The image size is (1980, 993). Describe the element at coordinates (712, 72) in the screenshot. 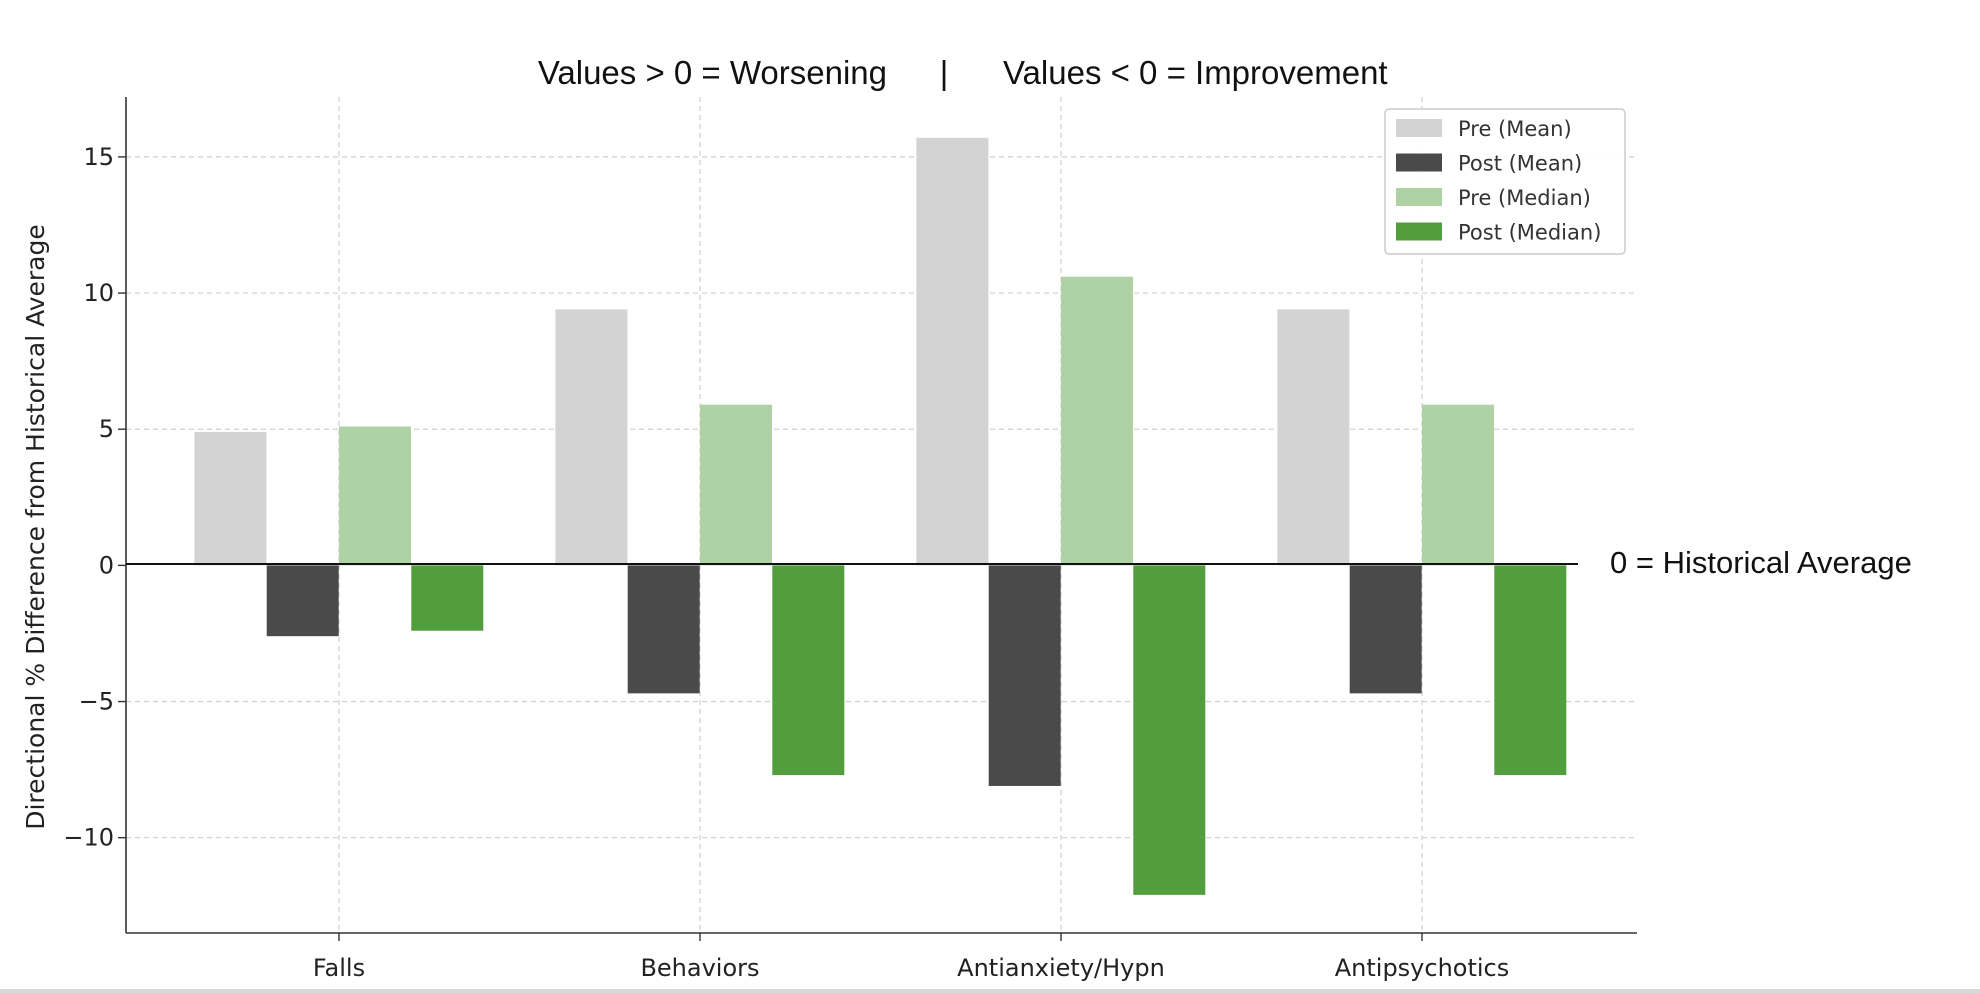

I see `chart-title-left: Values > 0 = Worsening` at that location.